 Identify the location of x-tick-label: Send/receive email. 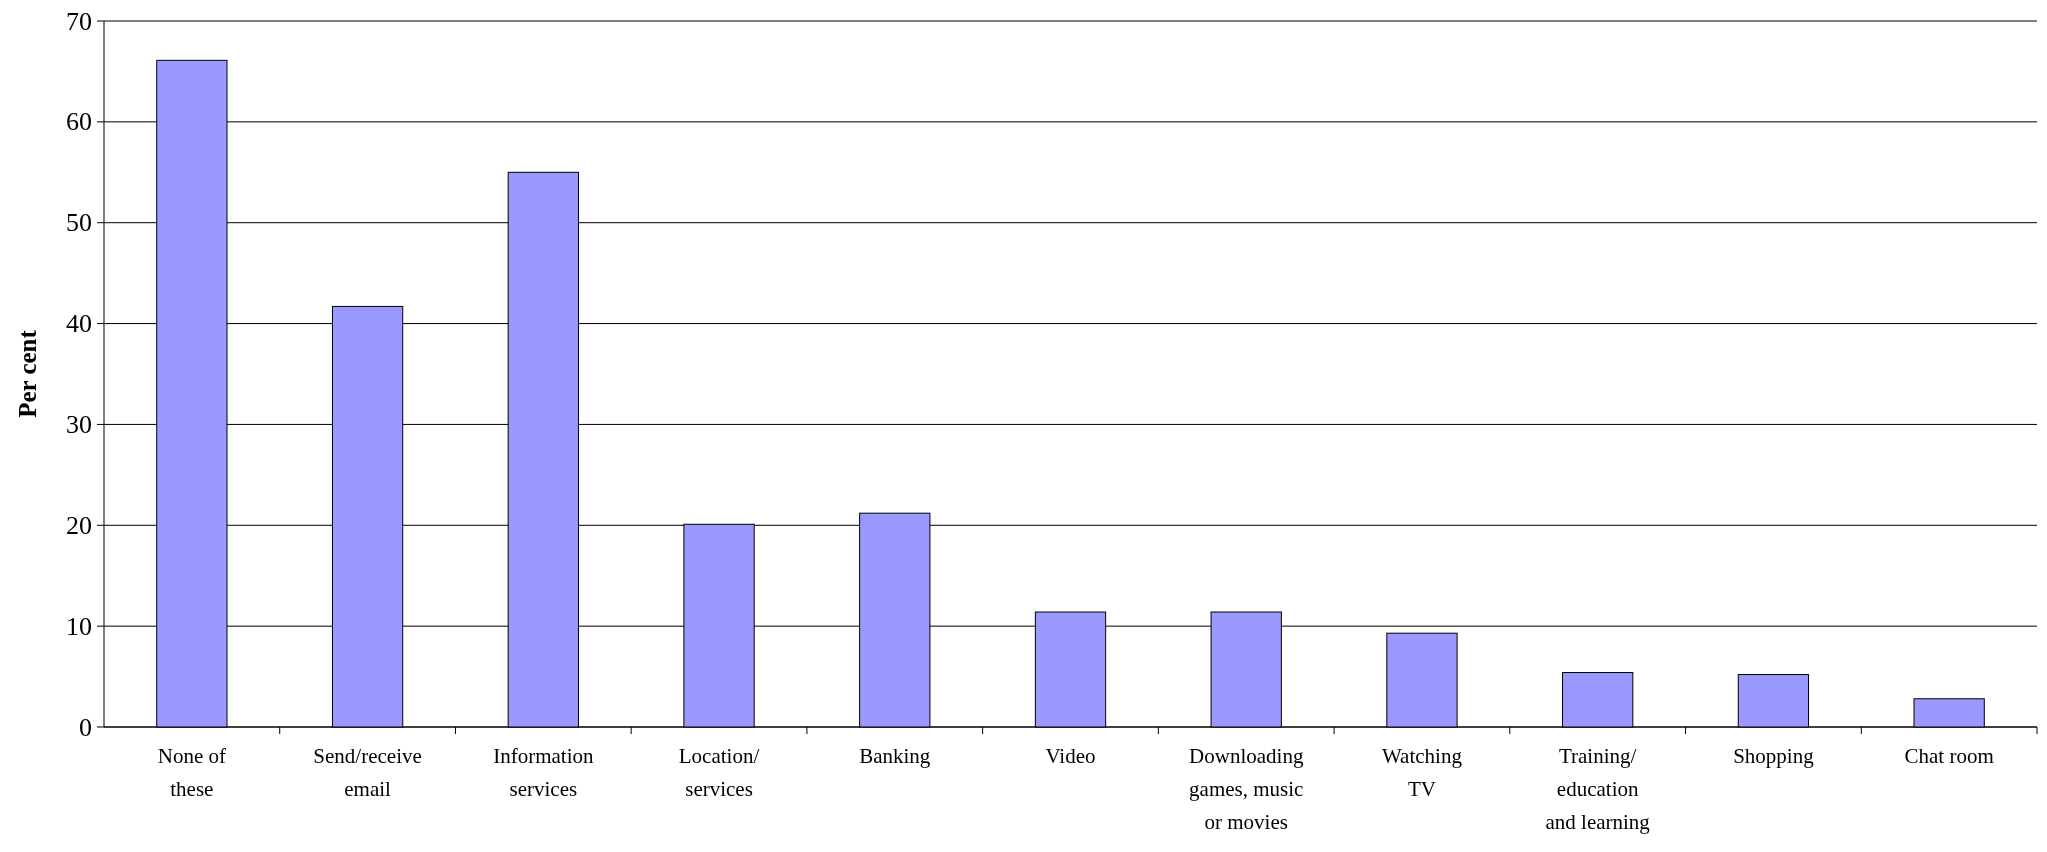
(367, 772).